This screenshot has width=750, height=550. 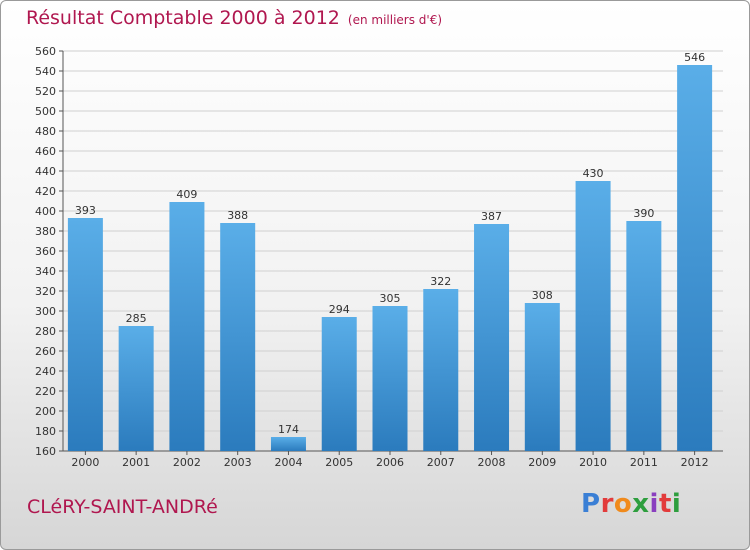 I want to click on y-tick-label: 320, so click(x=45, y=291).